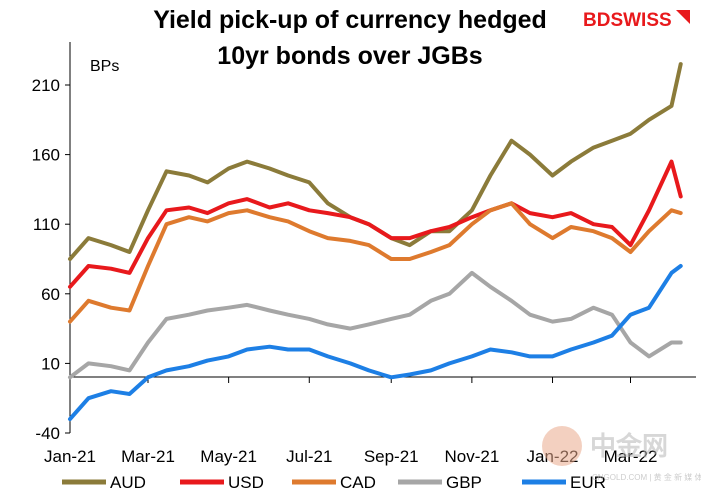 The width and height of the screenshot is (701, 499). I want to click on brand-logo-text: BDSWISS, so click(627, 20).